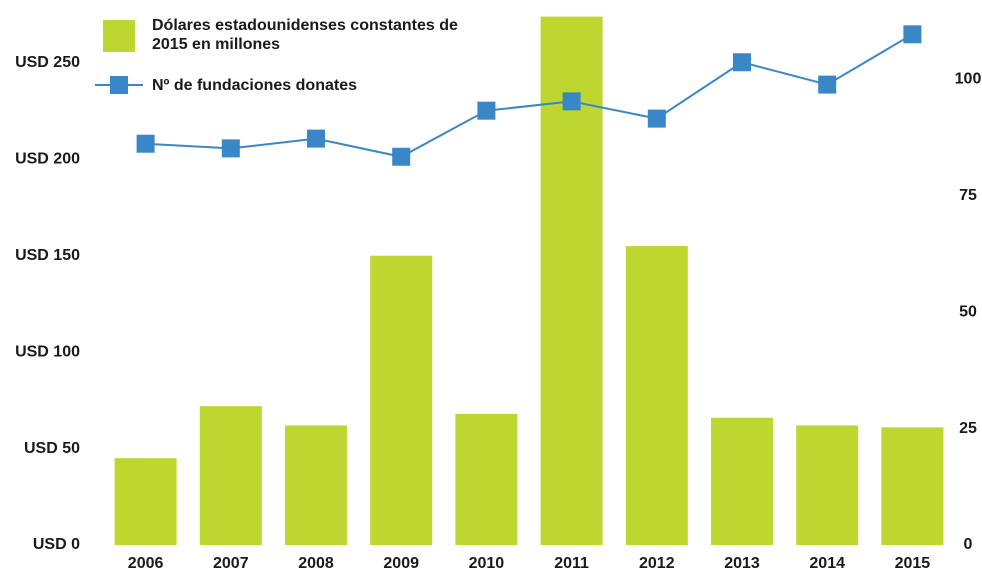 The height and width of the screenshot is (577, 982). I want to click on x-tick-label: 2014, so click(827, 563).